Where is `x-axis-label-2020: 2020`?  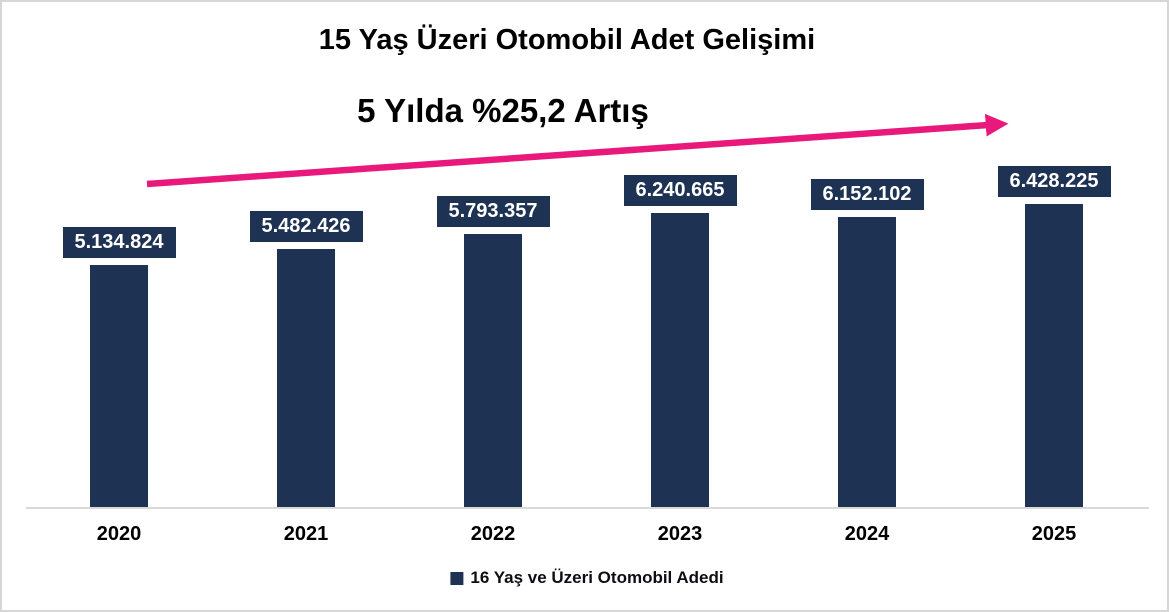
x-axis-label-2020: 2020 is located at coordinates (119, 534).